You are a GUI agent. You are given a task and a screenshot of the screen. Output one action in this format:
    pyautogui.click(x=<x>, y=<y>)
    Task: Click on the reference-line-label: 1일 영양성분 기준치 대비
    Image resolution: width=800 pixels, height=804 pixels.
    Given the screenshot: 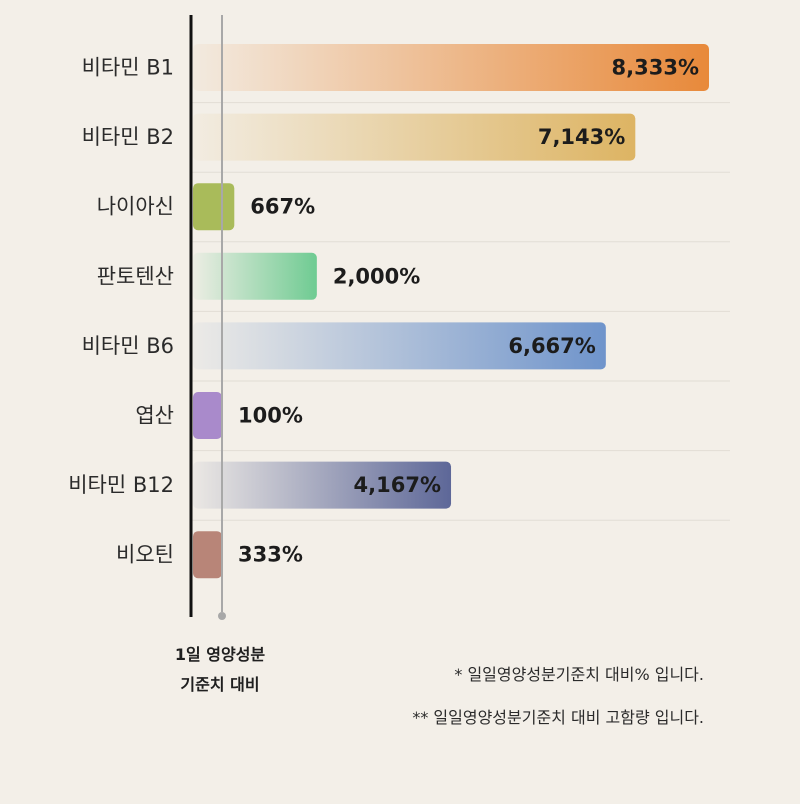 What is the action you would take?
    pyautogui.click(x=220, y=670)
    